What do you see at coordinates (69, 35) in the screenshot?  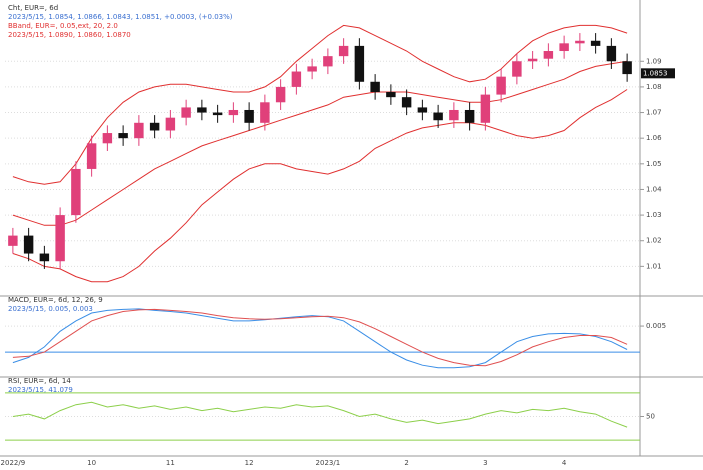 I see `annotation: 2023/5/15, 1.0890, 1.0860, 1.0870` at bounding box center [69, 35].